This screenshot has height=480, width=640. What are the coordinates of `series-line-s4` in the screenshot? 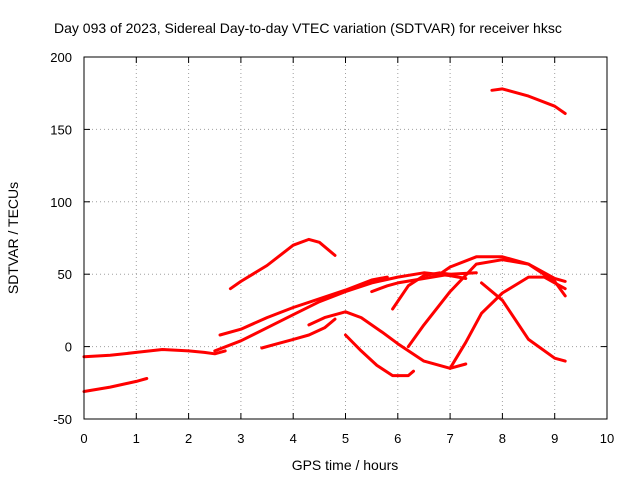 It's located at (303, 306).